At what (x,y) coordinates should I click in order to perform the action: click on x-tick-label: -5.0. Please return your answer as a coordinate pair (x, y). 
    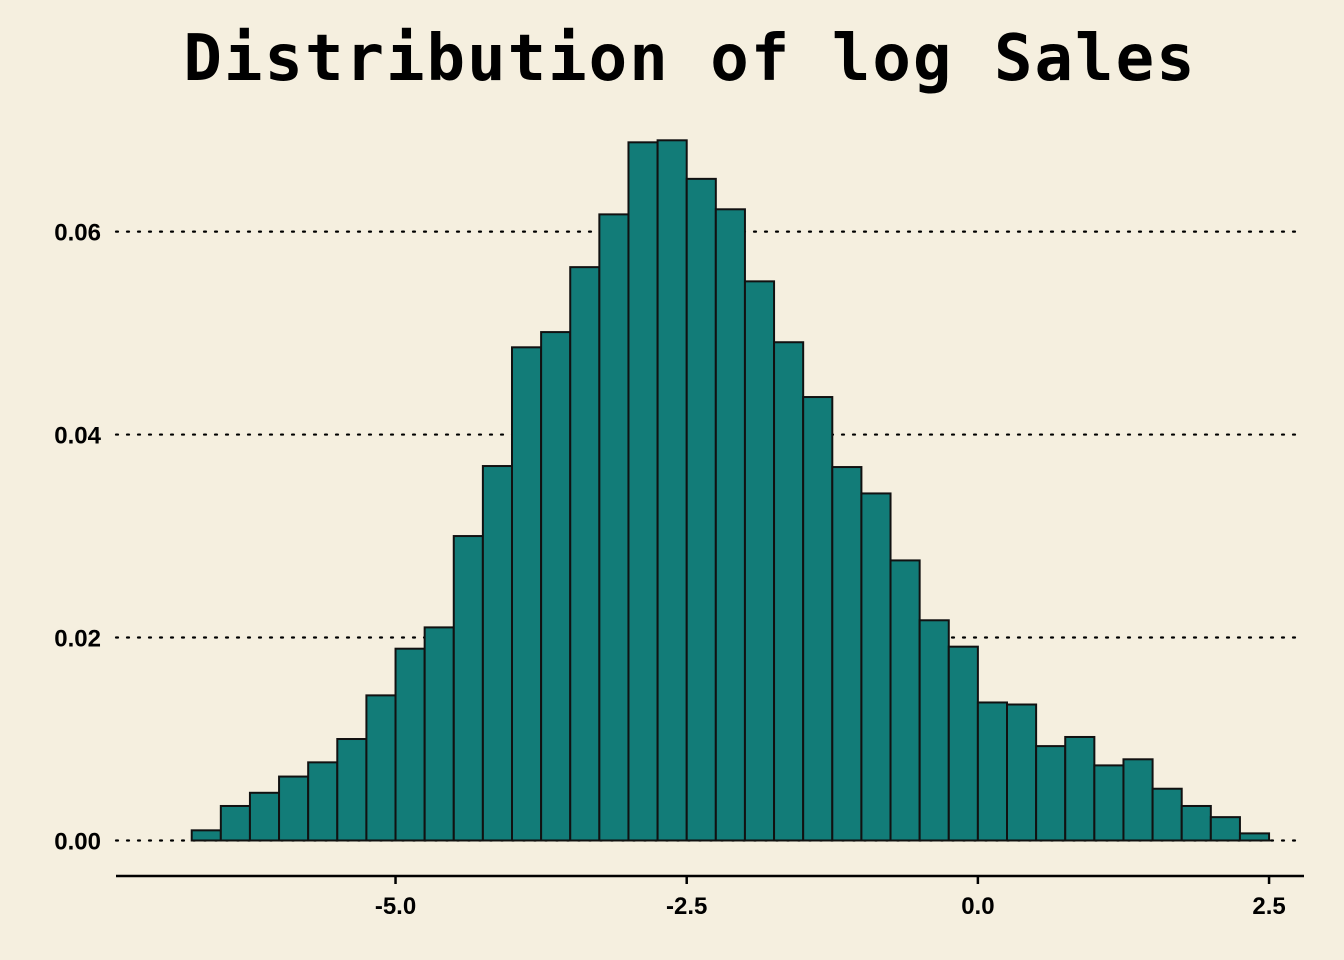
    Looking at the image, I should click on (395, 906).